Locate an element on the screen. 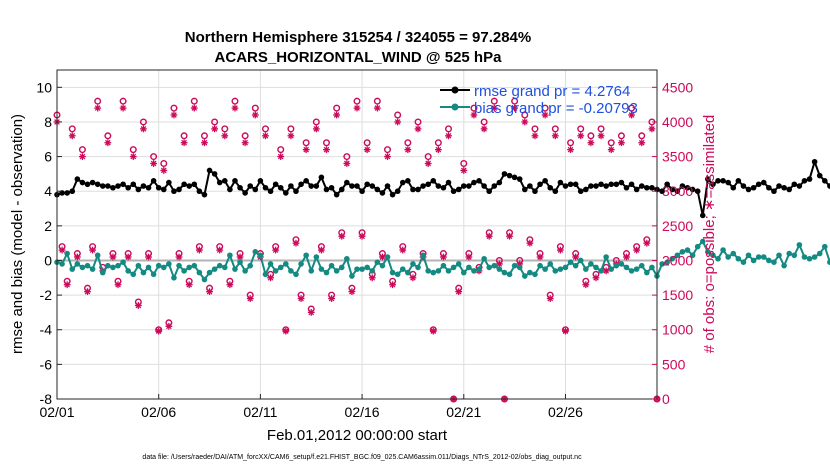 The width and height of the screenshot is (830, 470). y-tick-label-right: 0 is located at coordinates (666, 399).